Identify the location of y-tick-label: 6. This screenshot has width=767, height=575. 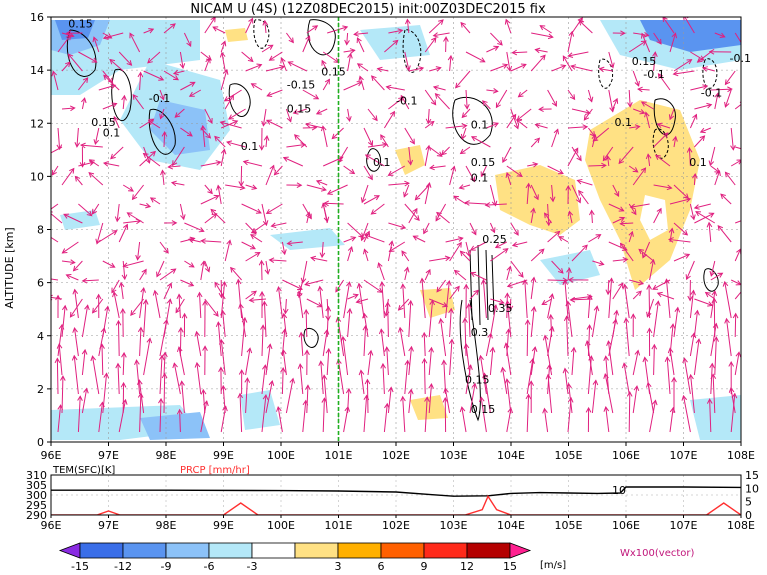
(40, 283).